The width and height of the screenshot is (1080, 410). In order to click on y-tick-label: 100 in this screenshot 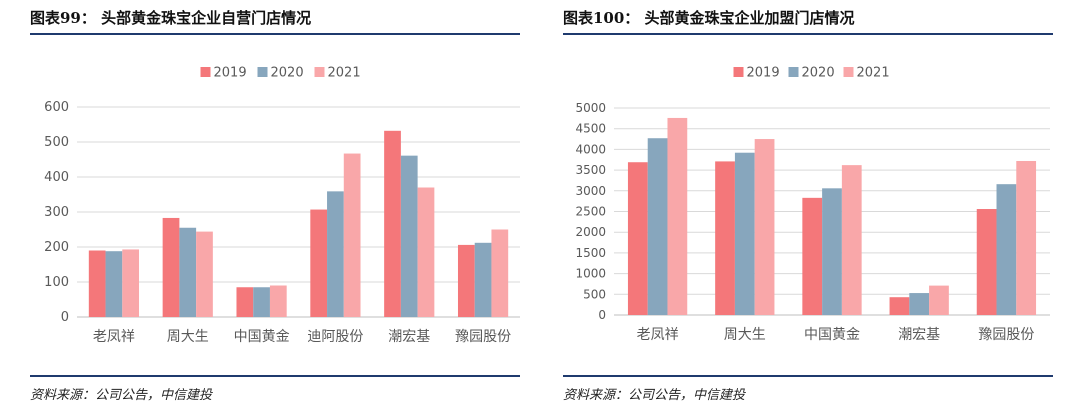, I will do `click(56, 282)`.